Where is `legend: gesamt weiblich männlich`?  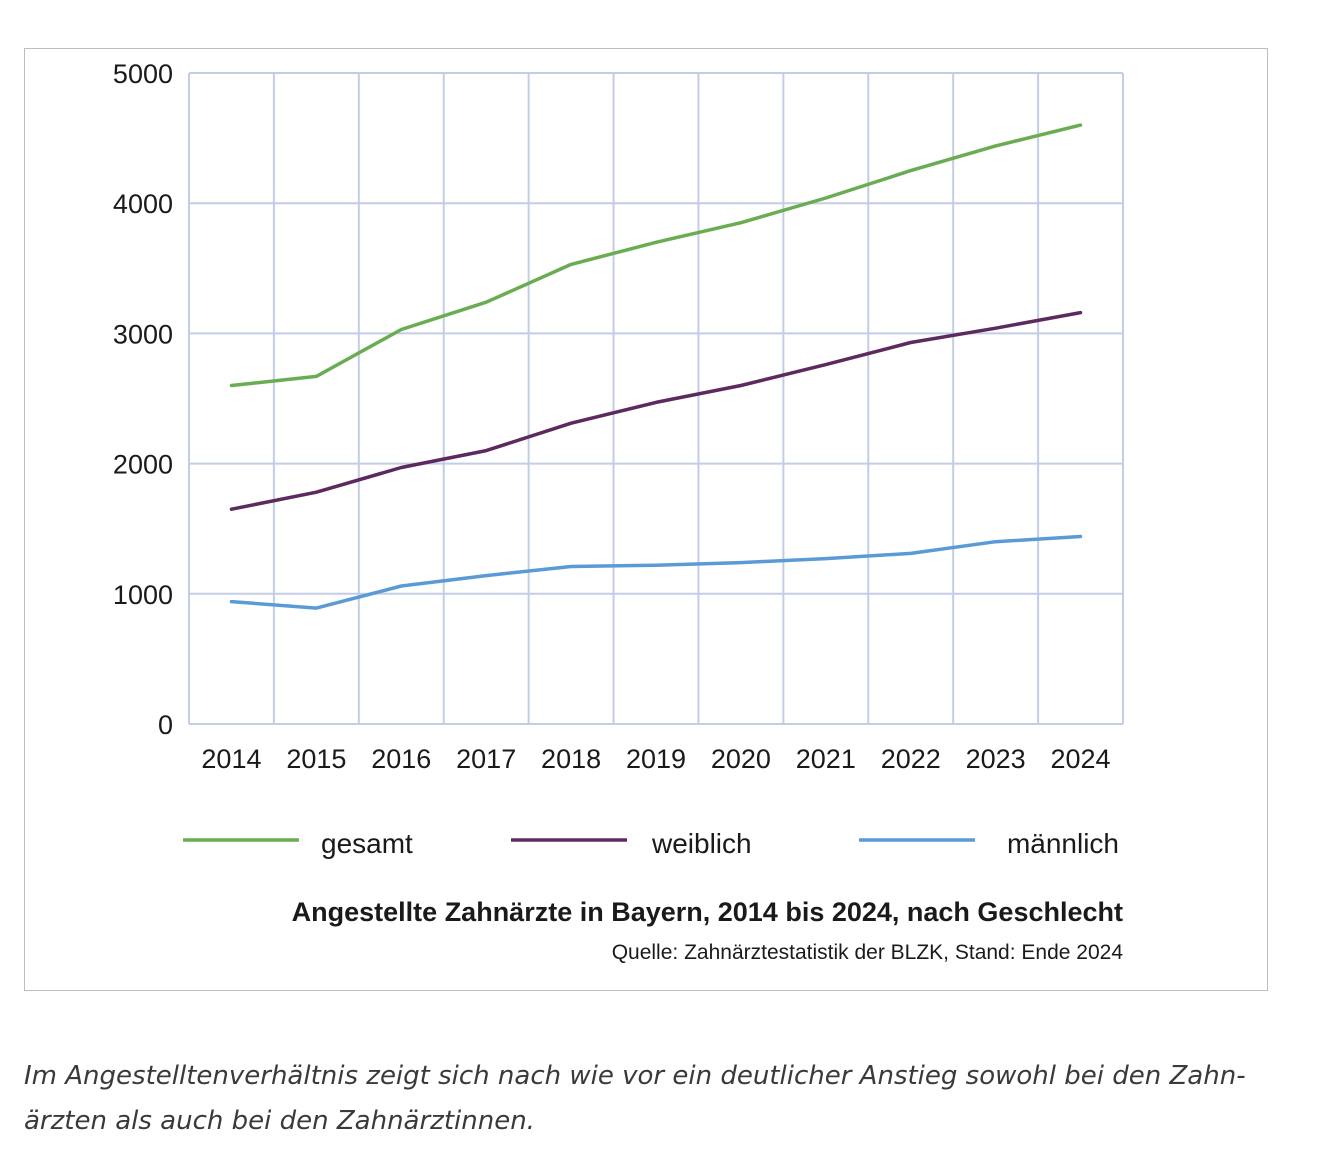 legend: gesamt weiblich männlich is located at coordinates (651, 843).